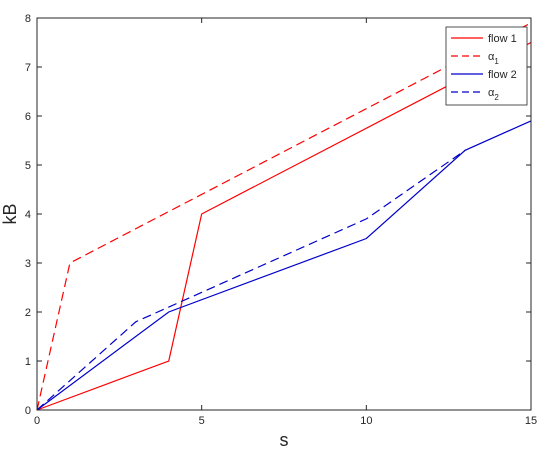 The height and width of the screenshot is (458, 550). I want to click on y-tick-label: 5, so click(28, 166).